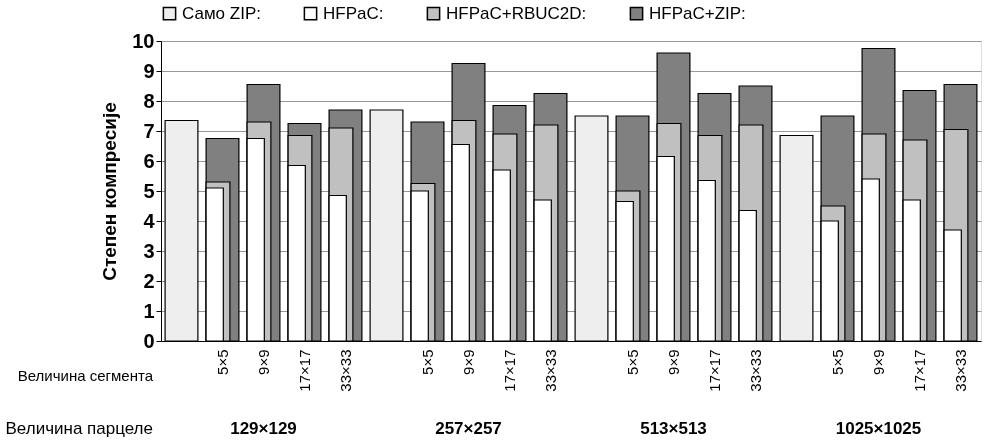 The image size is (1002, 445). What do you see at coordinates (263, 428) in the screenshot?
I see `text: 129×129` at bounding box center [263, 428].